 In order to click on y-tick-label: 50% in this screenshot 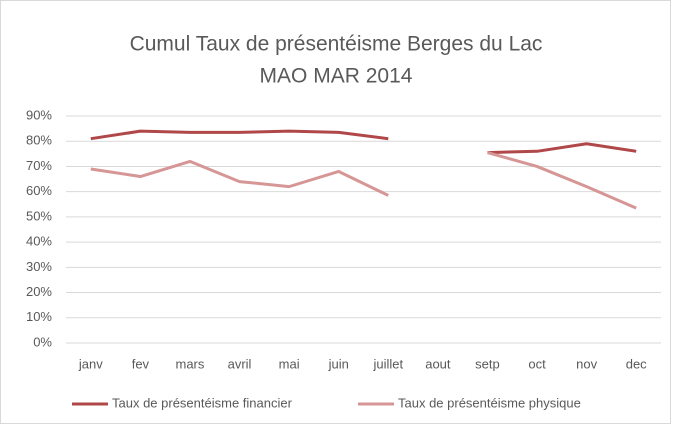, I will do `click(39, 215)`.